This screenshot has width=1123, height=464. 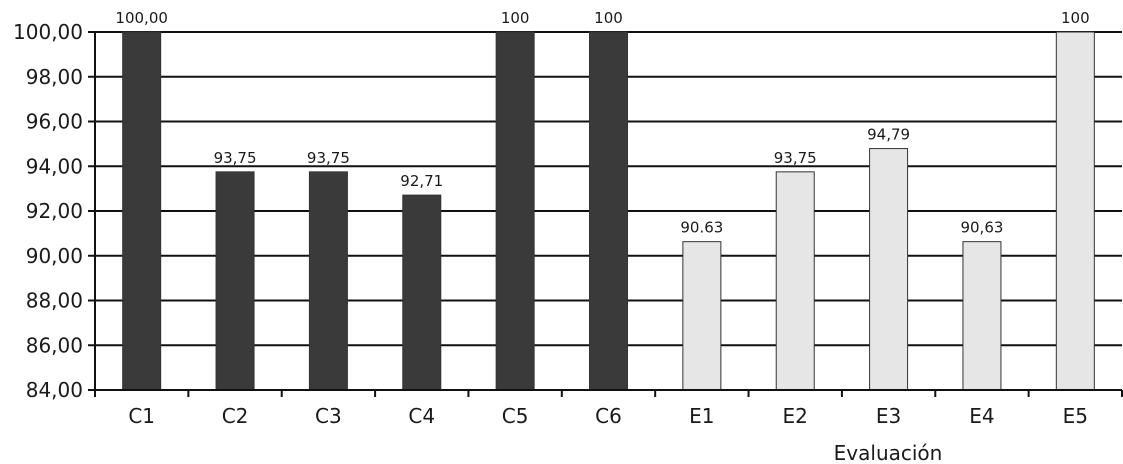 What do you see at coordinates (888, 416) in the screenshot?
I see `x-tick-label: E3` at bounding box center [888, 416].